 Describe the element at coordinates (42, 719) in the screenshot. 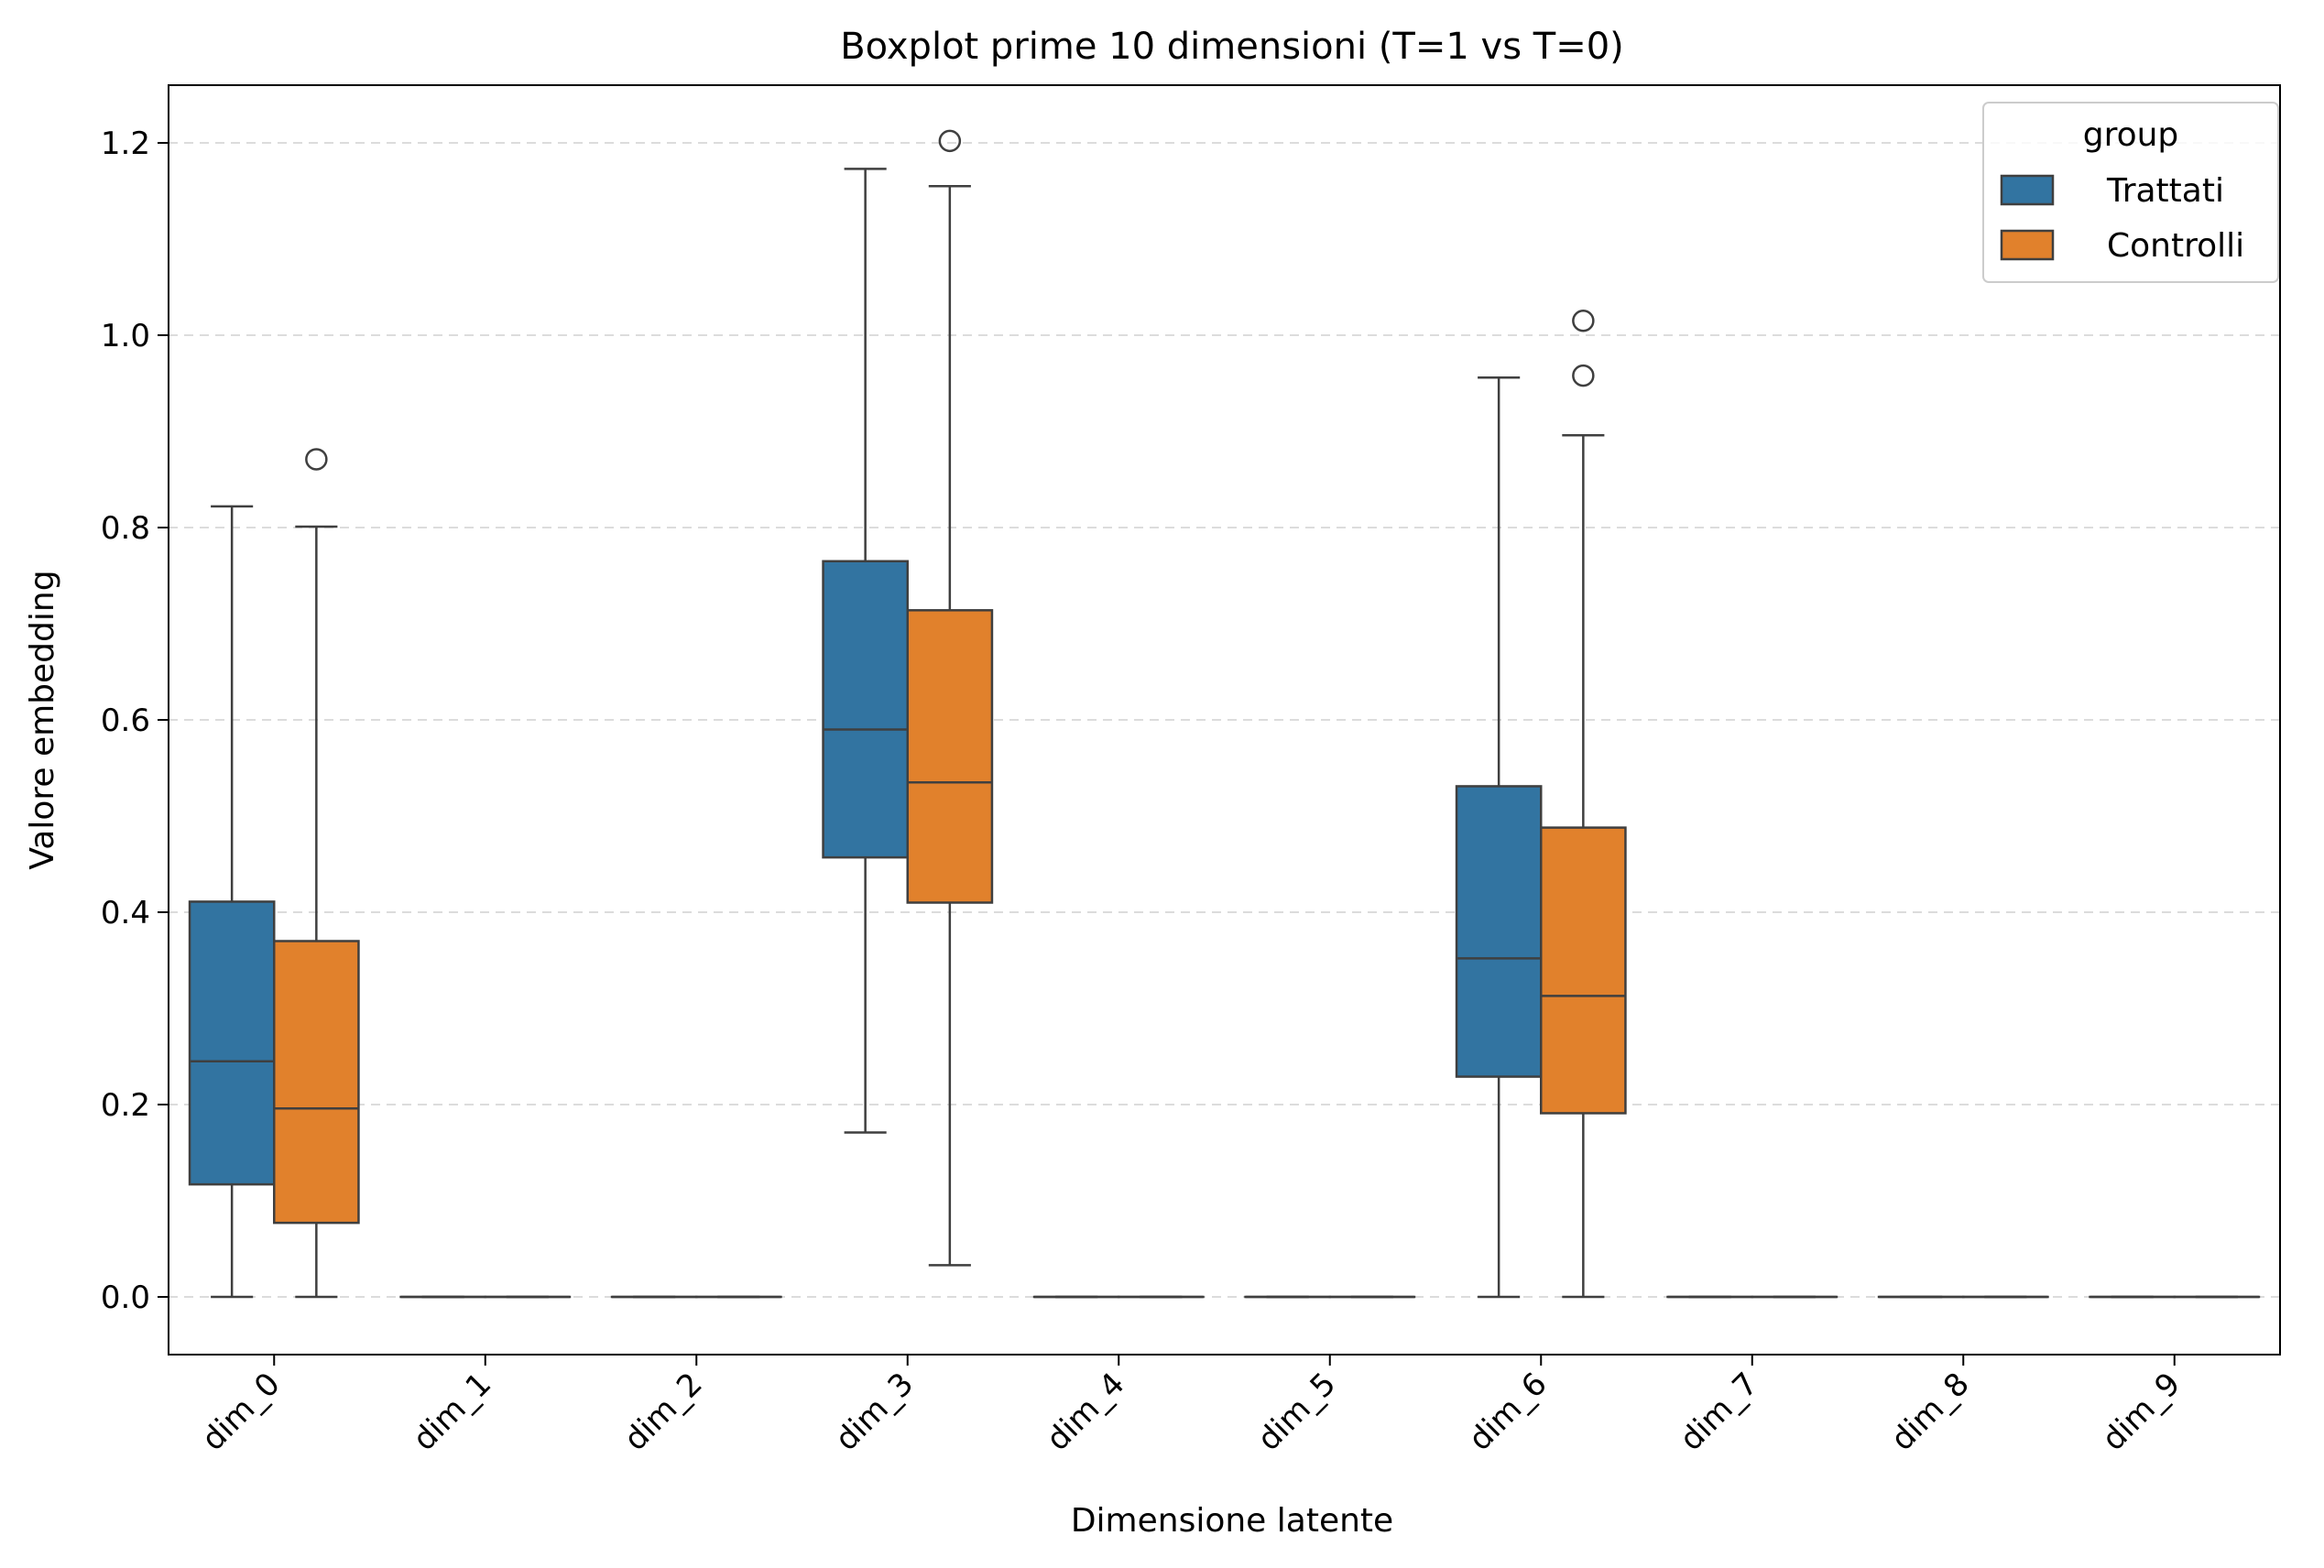

I see `y-axis-label: Valore embedding` at that location.